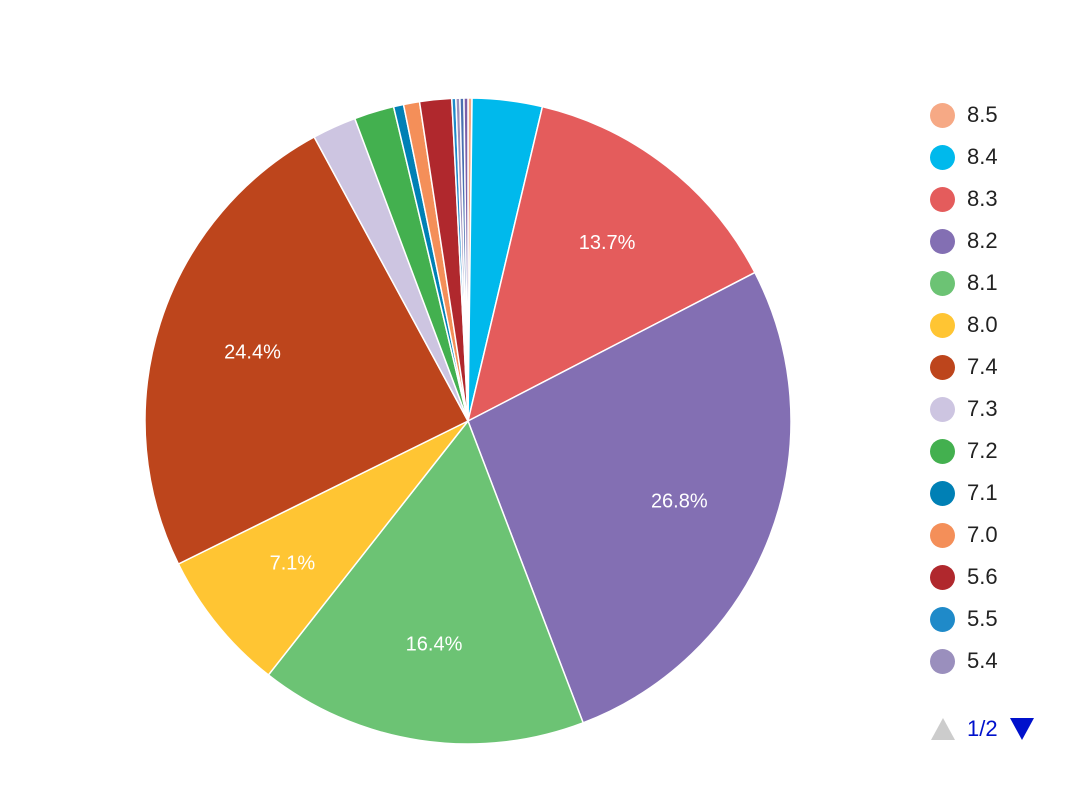  What do you see at coordinates (982, 156) in the screenshot?
I see `legend-label: 8.4` at bounding box center [982, 156].